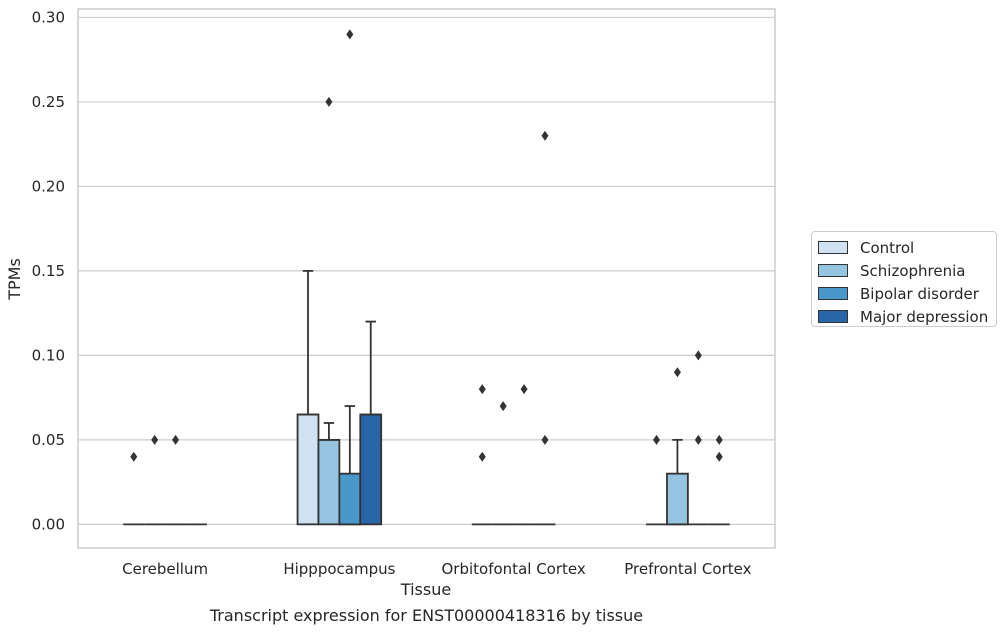 This screenshot has width=1007, height=634. I want to click on y-tick-label: 0.00, so click(48, 524).